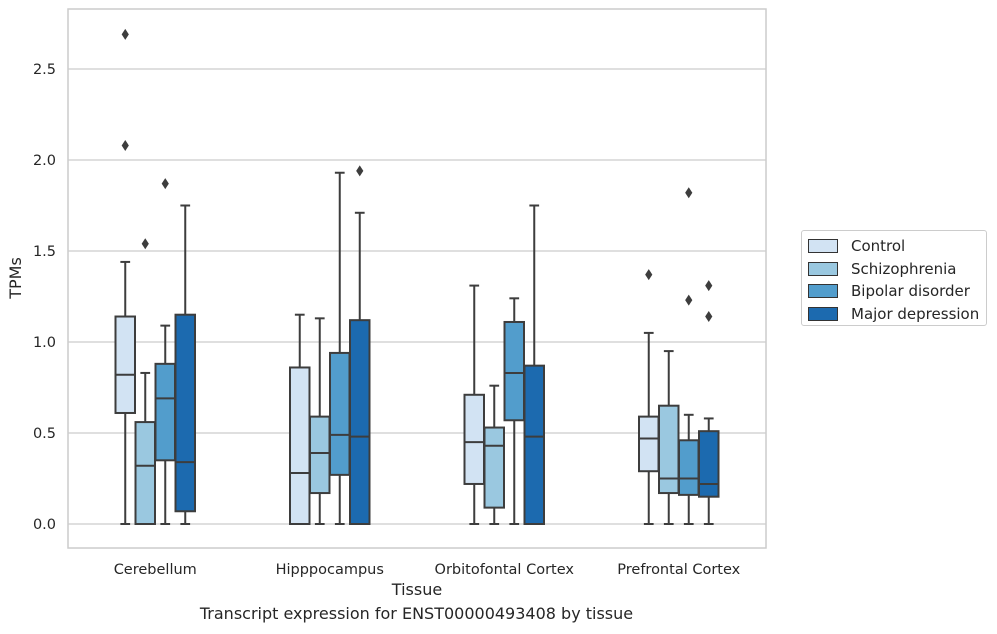  I want to click on x-tick-label: Orbitofontal Cortex, so click(505, 570).